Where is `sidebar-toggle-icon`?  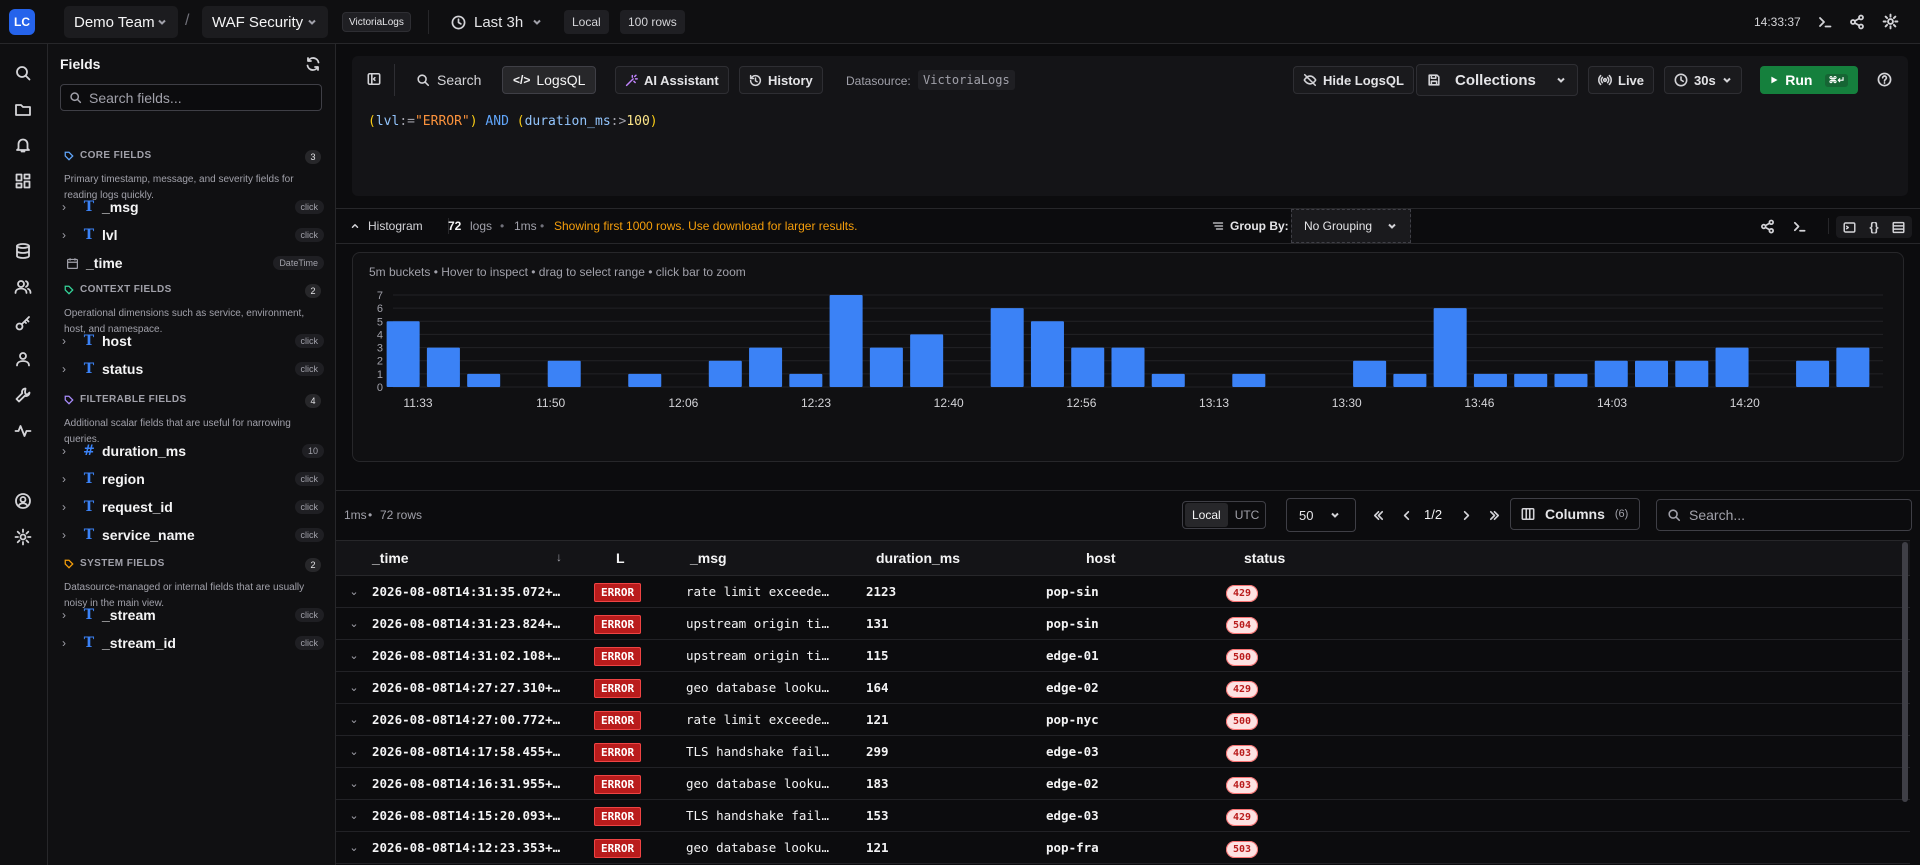 sidebar-toggle-icon is located at coordinates (374, 79).